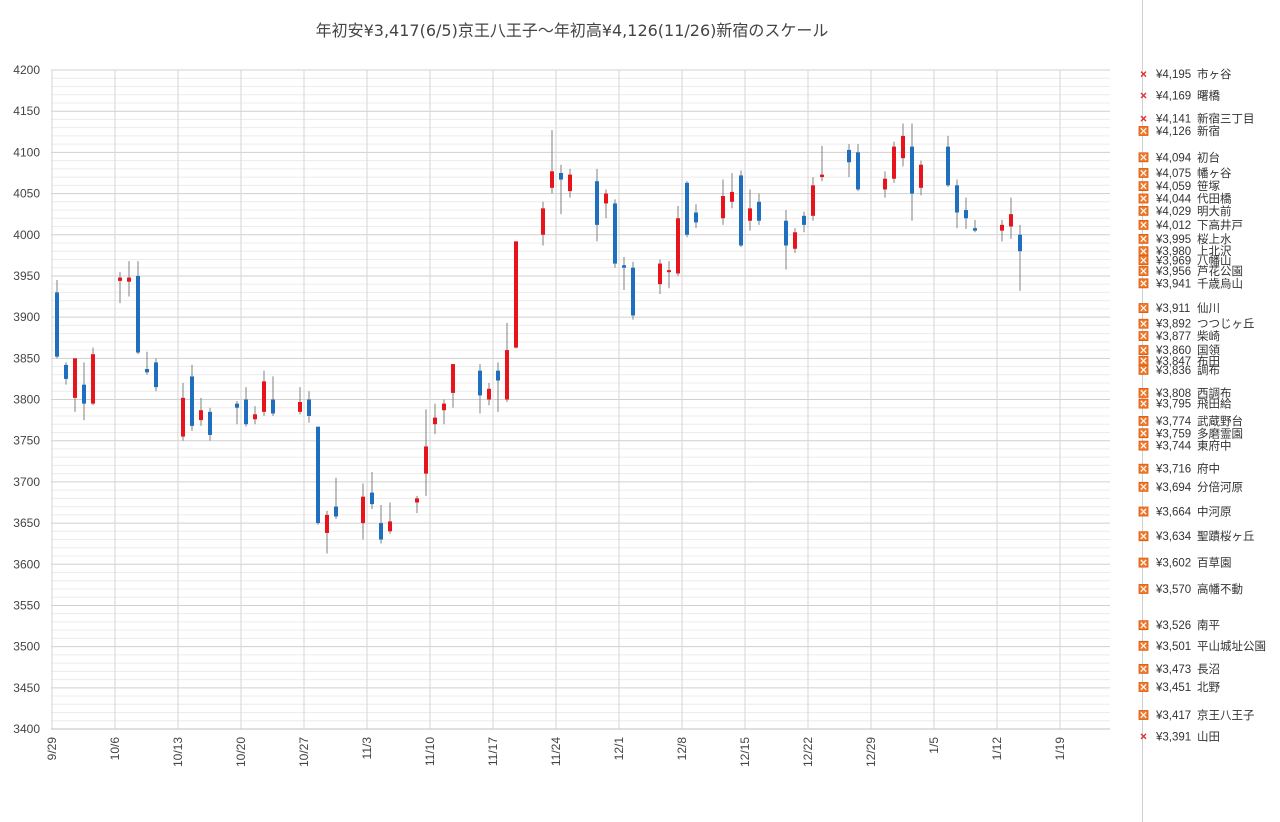 The image size is (1280, 822). What do you see at coordinates (1173, 132) in the screenshot?
I see `legend-price: ¥4,126` at bounding box center [1173, 132].